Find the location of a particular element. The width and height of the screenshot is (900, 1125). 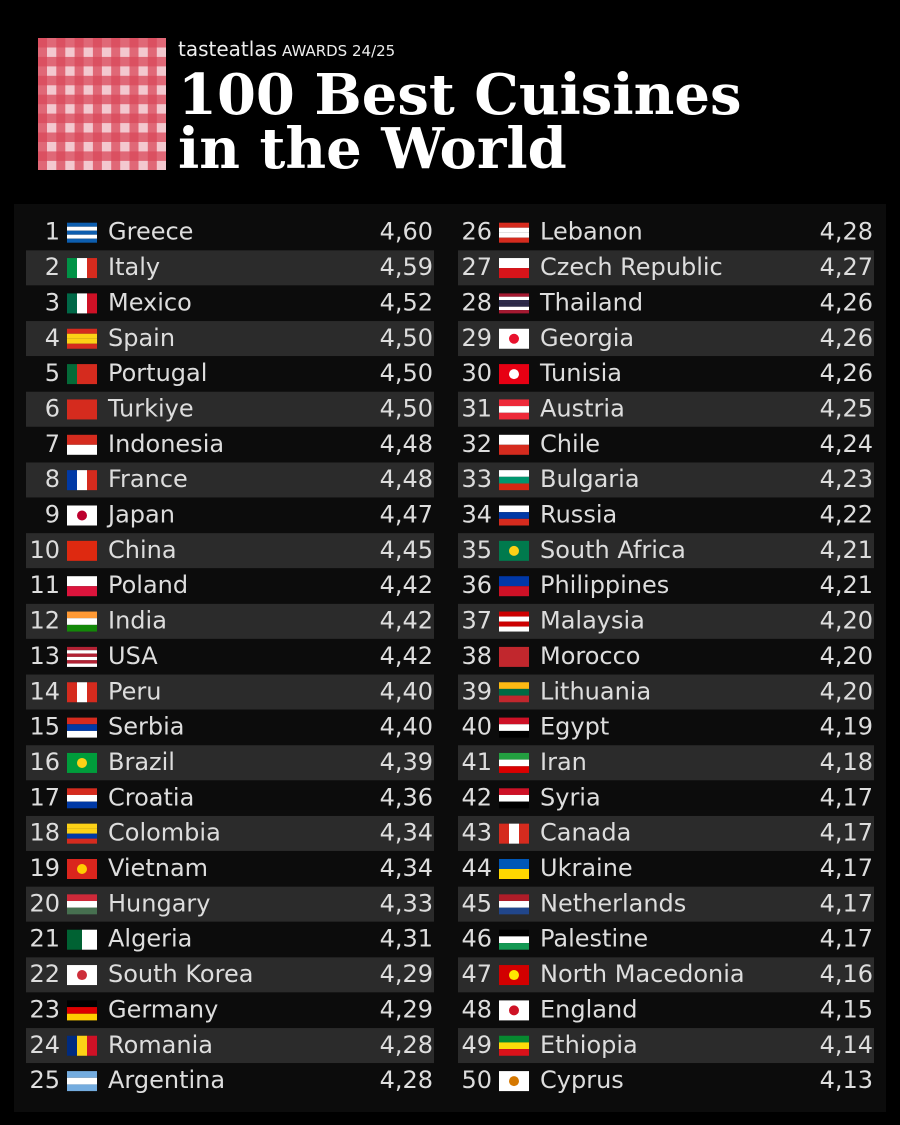

award: AWARDS 24/25 is located at coordinates (338, 51).